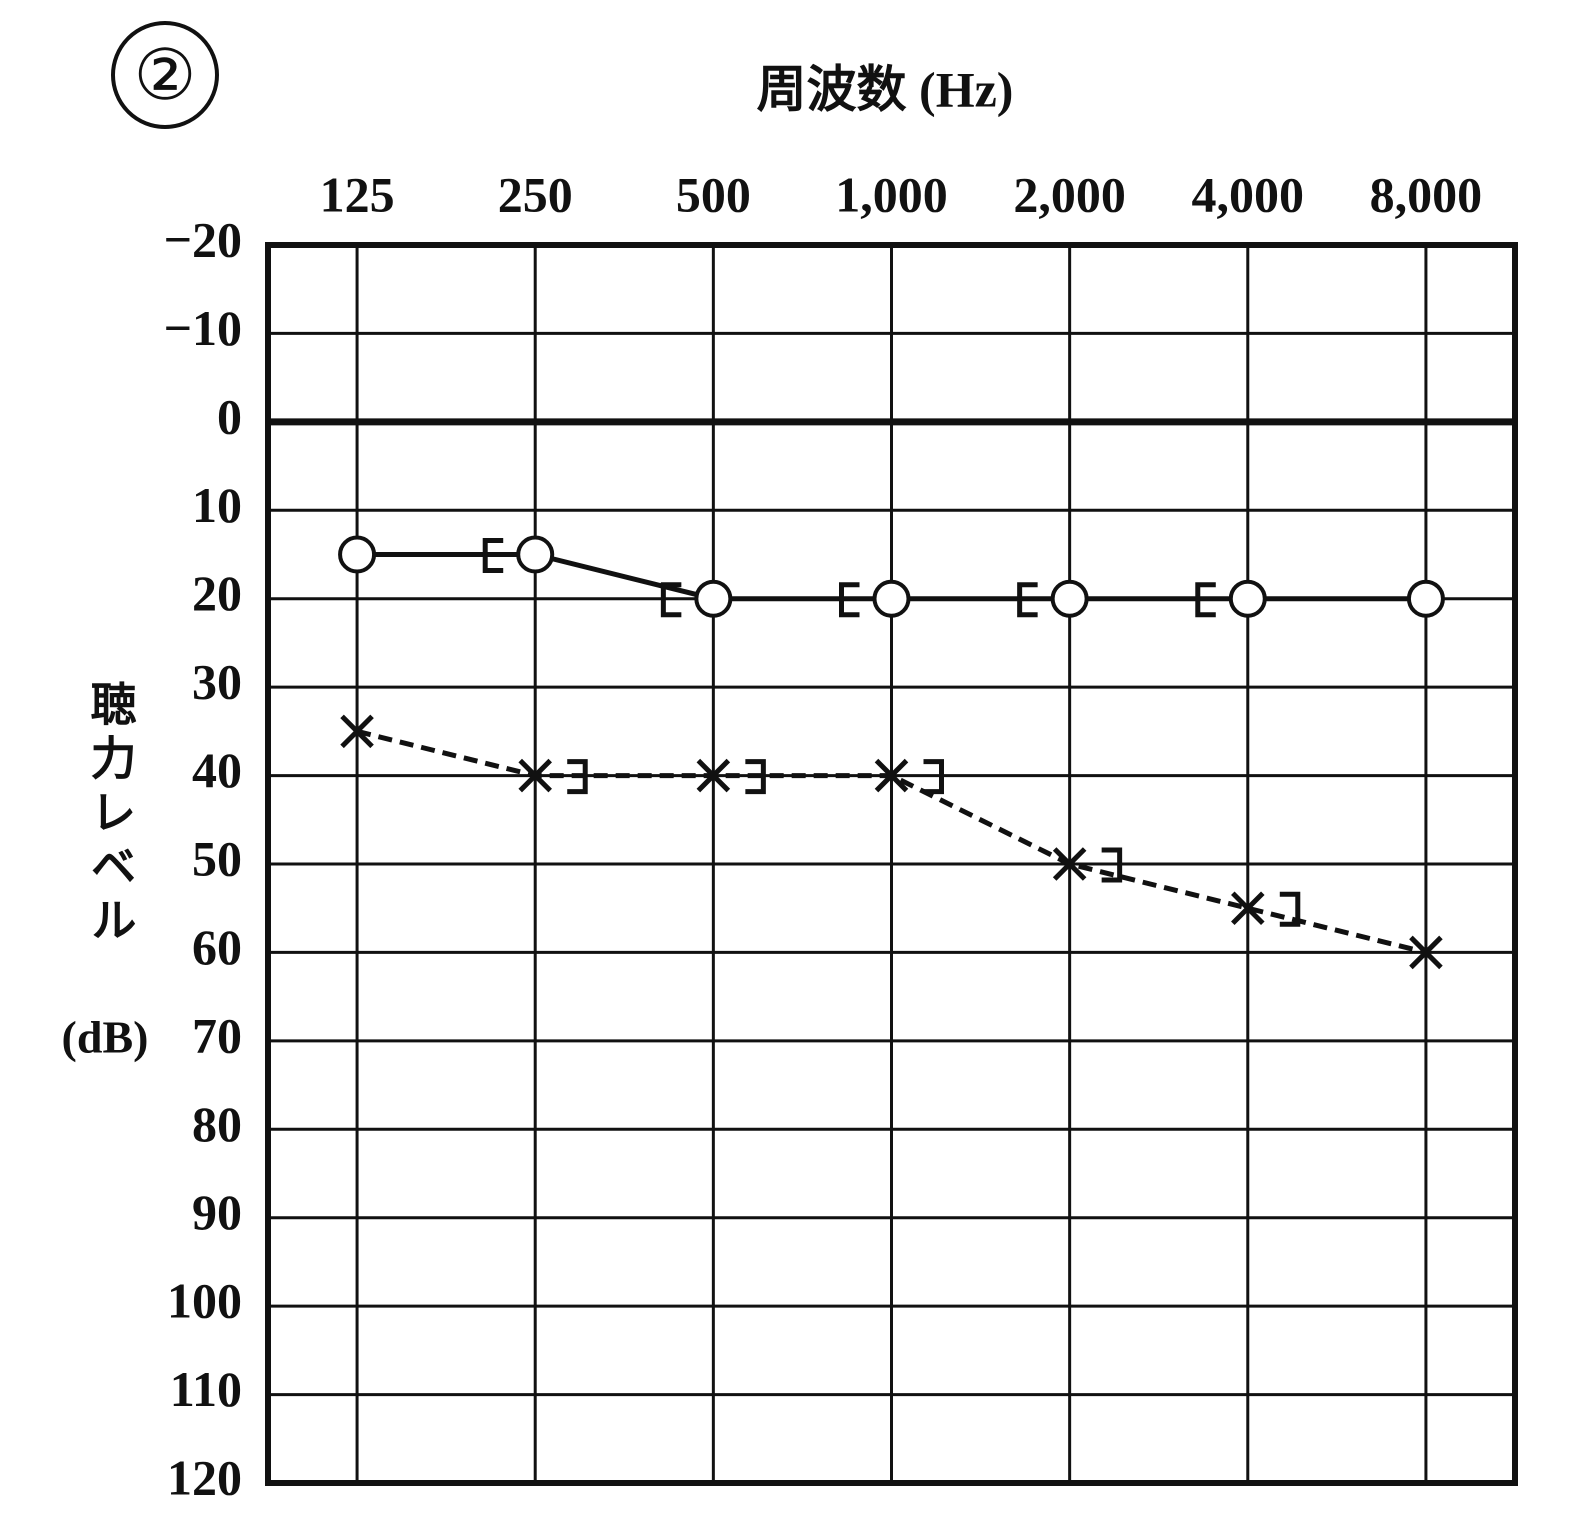 The height and width of the screenshot is (1539, 1582). Describe the element at coordinates (203, 328) in the screenshot. I see `y-tick-label: −10` at that location.